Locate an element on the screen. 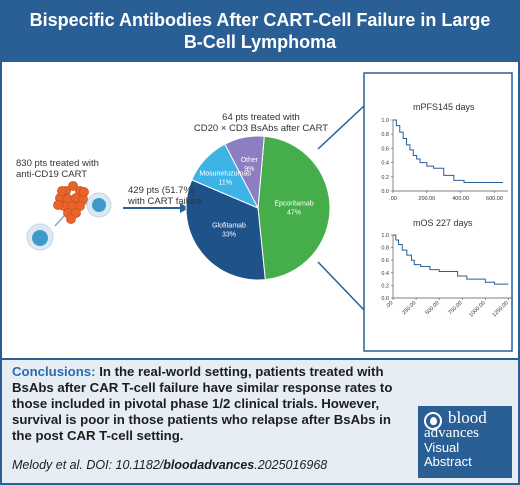  conclusions-lead: Conclusions: is located at coordinates (54, 371).